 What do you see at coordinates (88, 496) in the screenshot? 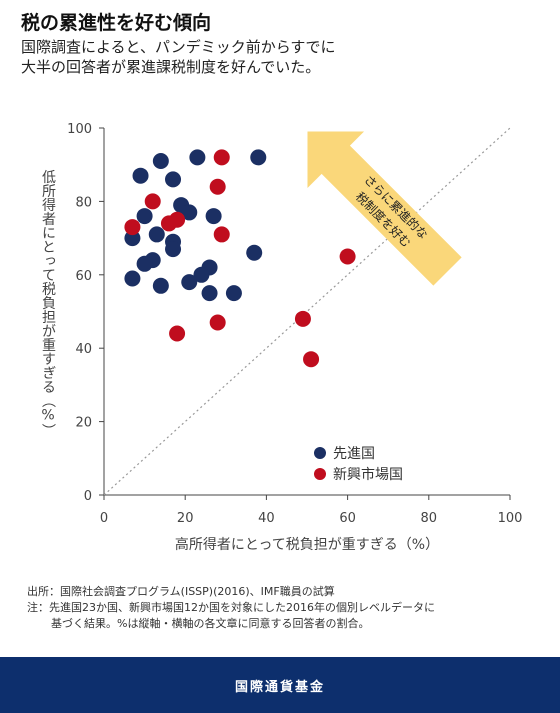
I see `y-tick-label: 0` at bounding box center [88, 496].